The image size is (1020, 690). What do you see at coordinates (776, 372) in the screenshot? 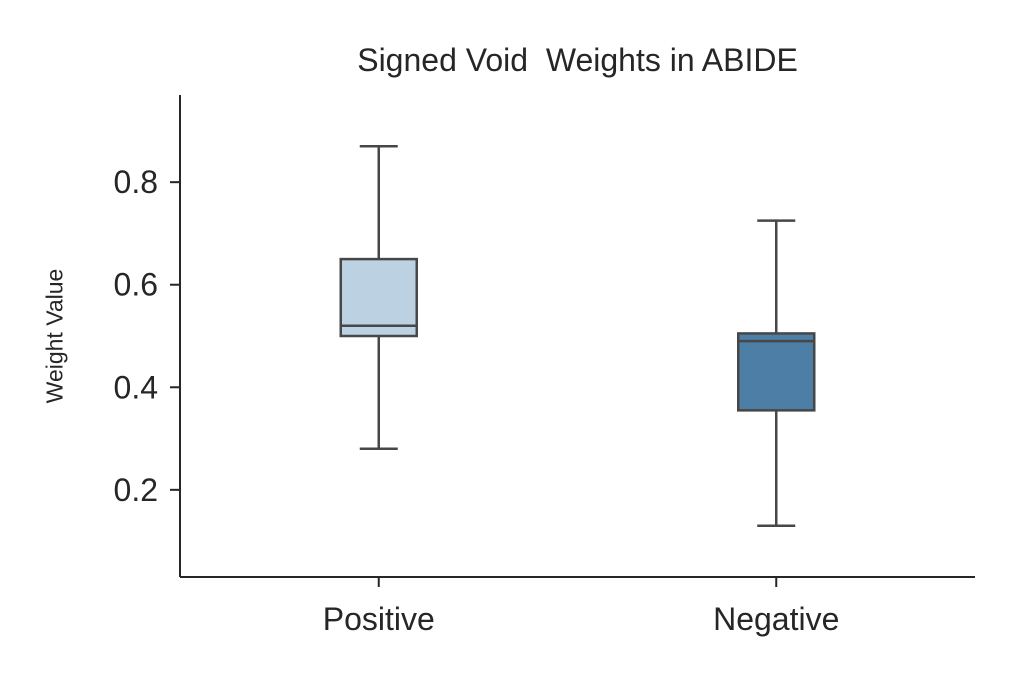
I see `box-negative` at bounding box center [776, 372].